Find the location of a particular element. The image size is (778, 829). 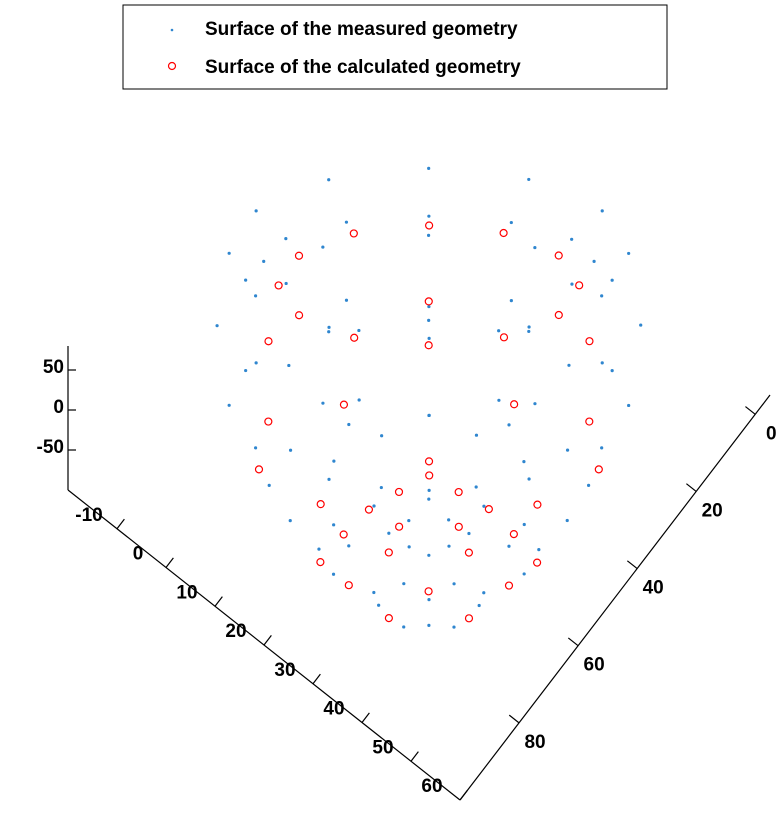

x-tick-label: 30 is located at coordinates (284, 670).